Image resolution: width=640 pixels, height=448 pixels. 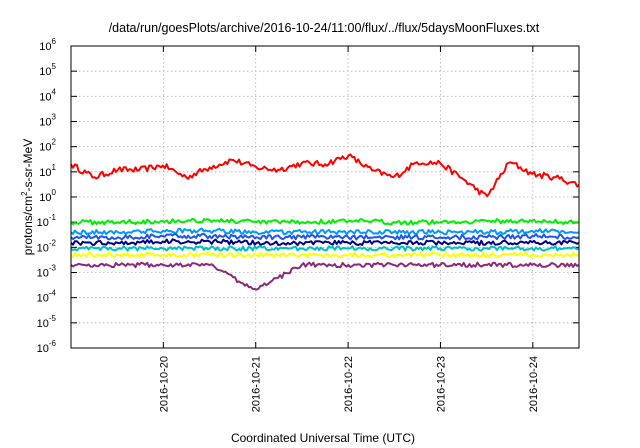 What do you see at coordinates (534, 384) in the screenshot?
I see `x-tick-label: 2016-10-24` at bounding box center [534, 384].